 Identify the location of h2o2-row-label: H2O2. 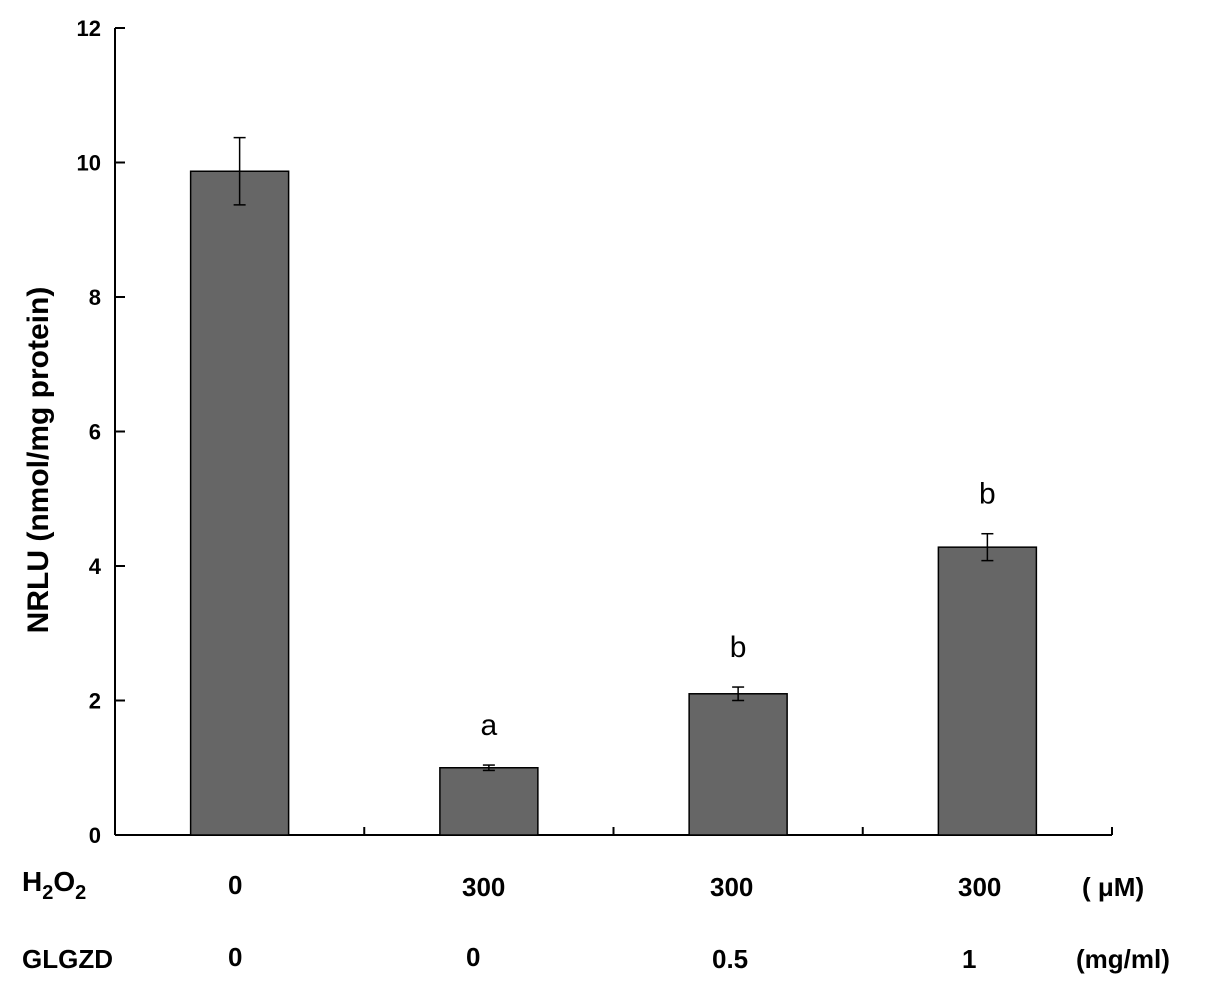
(54, 885).